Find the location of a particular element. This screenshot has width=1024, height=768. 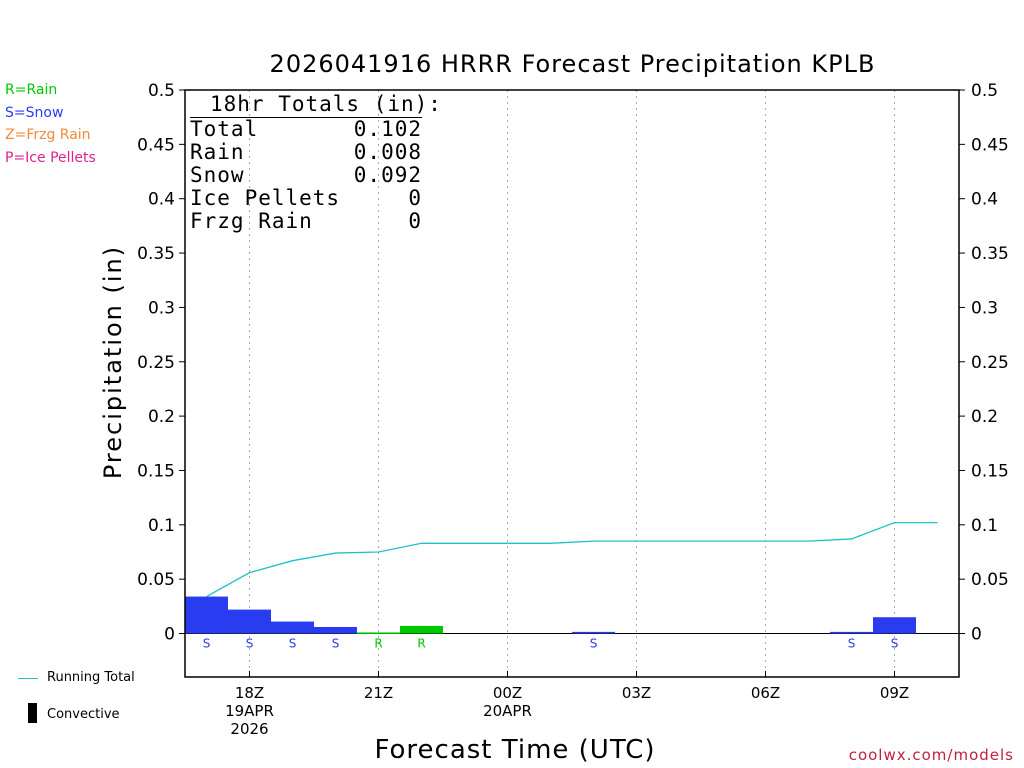

totals-value: 0.092 is located at coordinates (387, 175).